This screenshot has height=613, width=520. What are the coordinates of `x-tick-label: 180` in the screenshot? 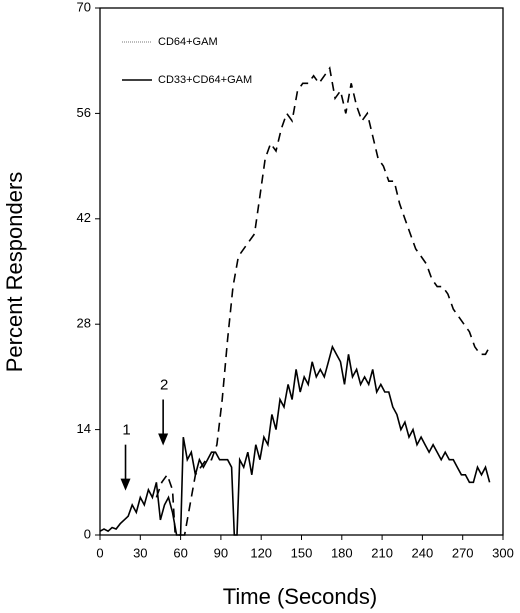 It's located at (342, 552).